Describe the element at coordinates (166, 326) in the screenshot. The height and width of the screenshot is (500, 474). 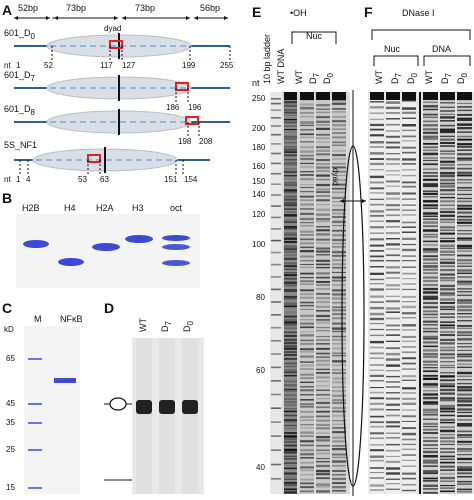
I see `lane-d-d7: D7` at that location.